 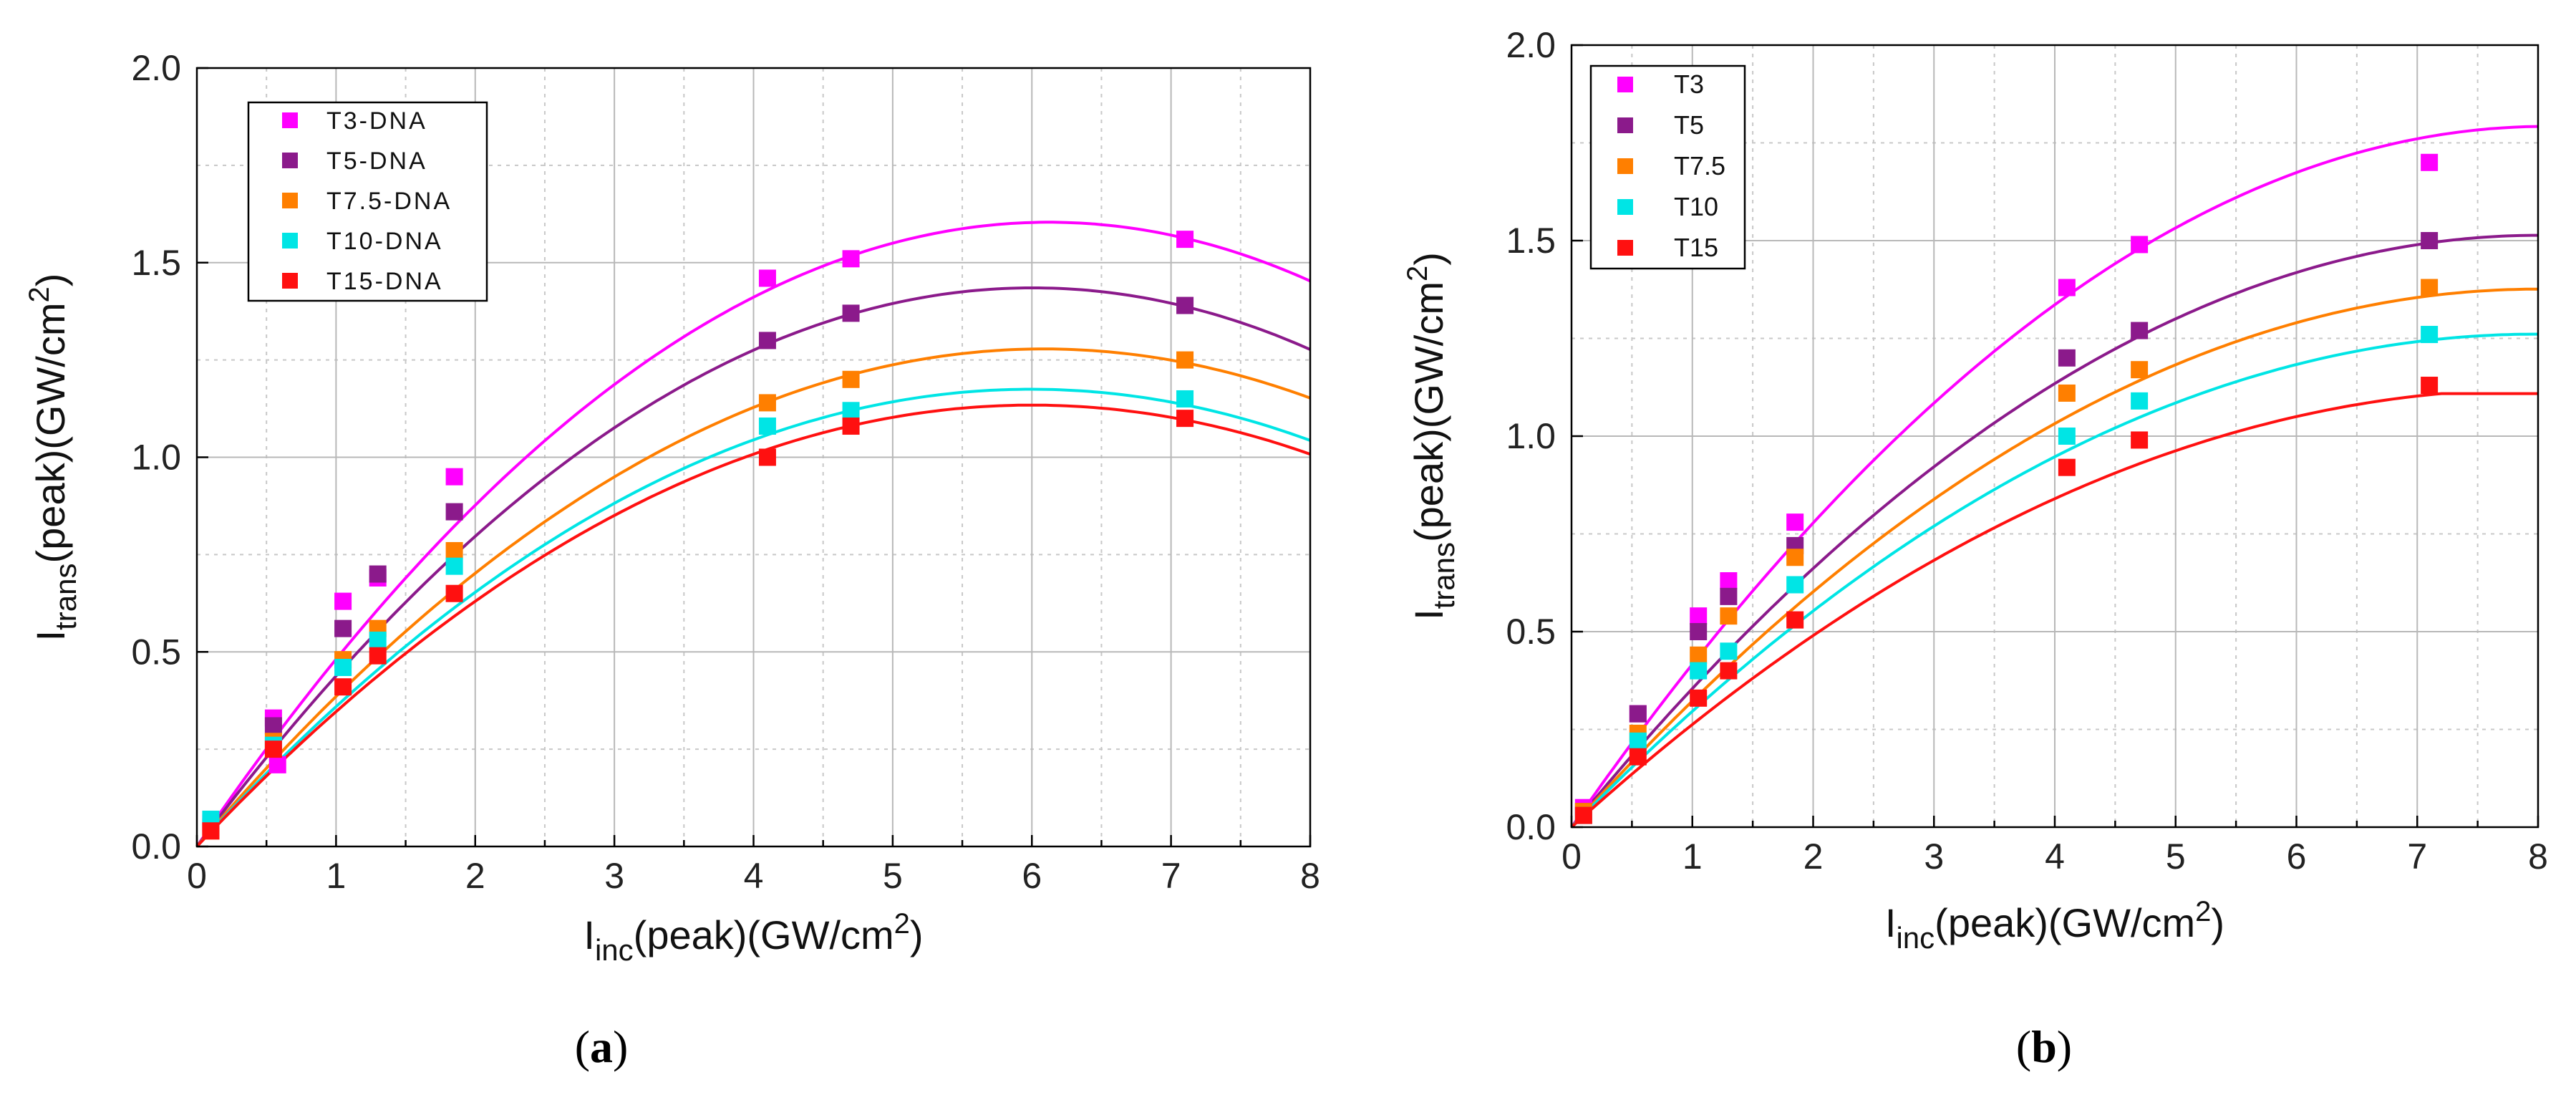 I want to click on legend-label-a-t10-dna: T10-DNA, so click(x=385, y=242).